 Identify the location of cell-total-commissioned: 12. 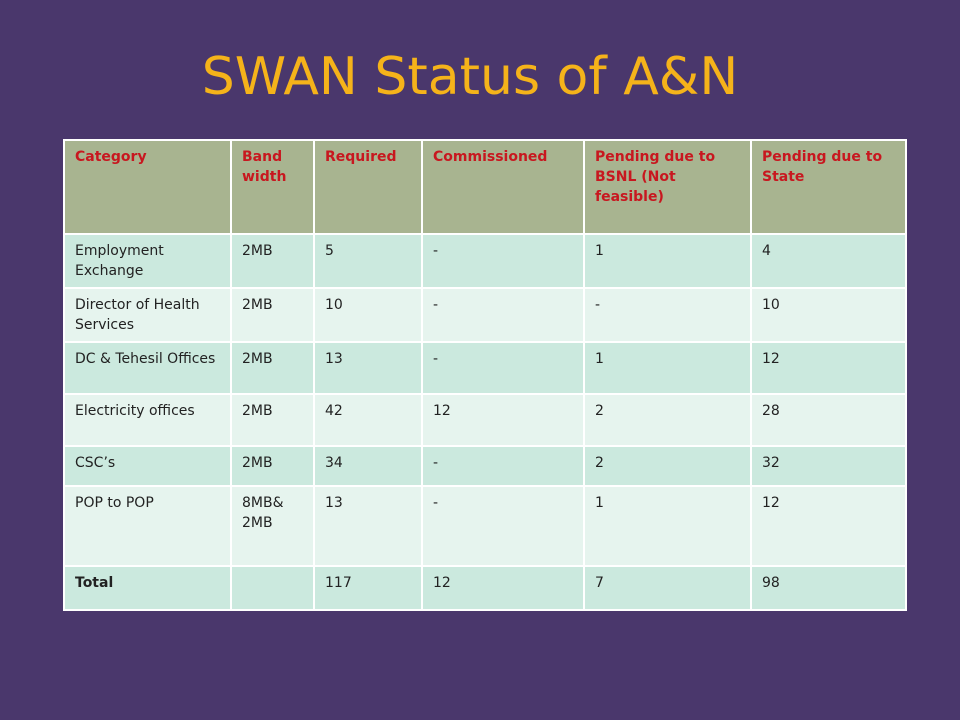
(503, 588).